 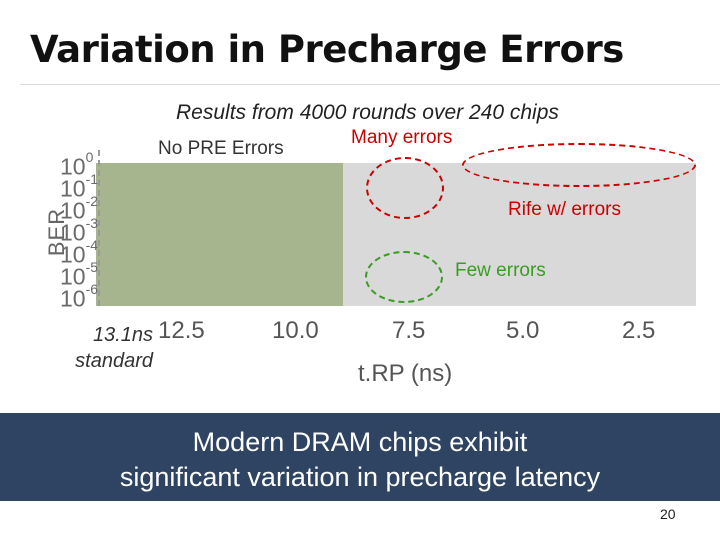 What do you see at coordinates (79, 252) in the screenshot?
I see `y-tick-label: 10⁻⁴` at bounding box center [79, 252].